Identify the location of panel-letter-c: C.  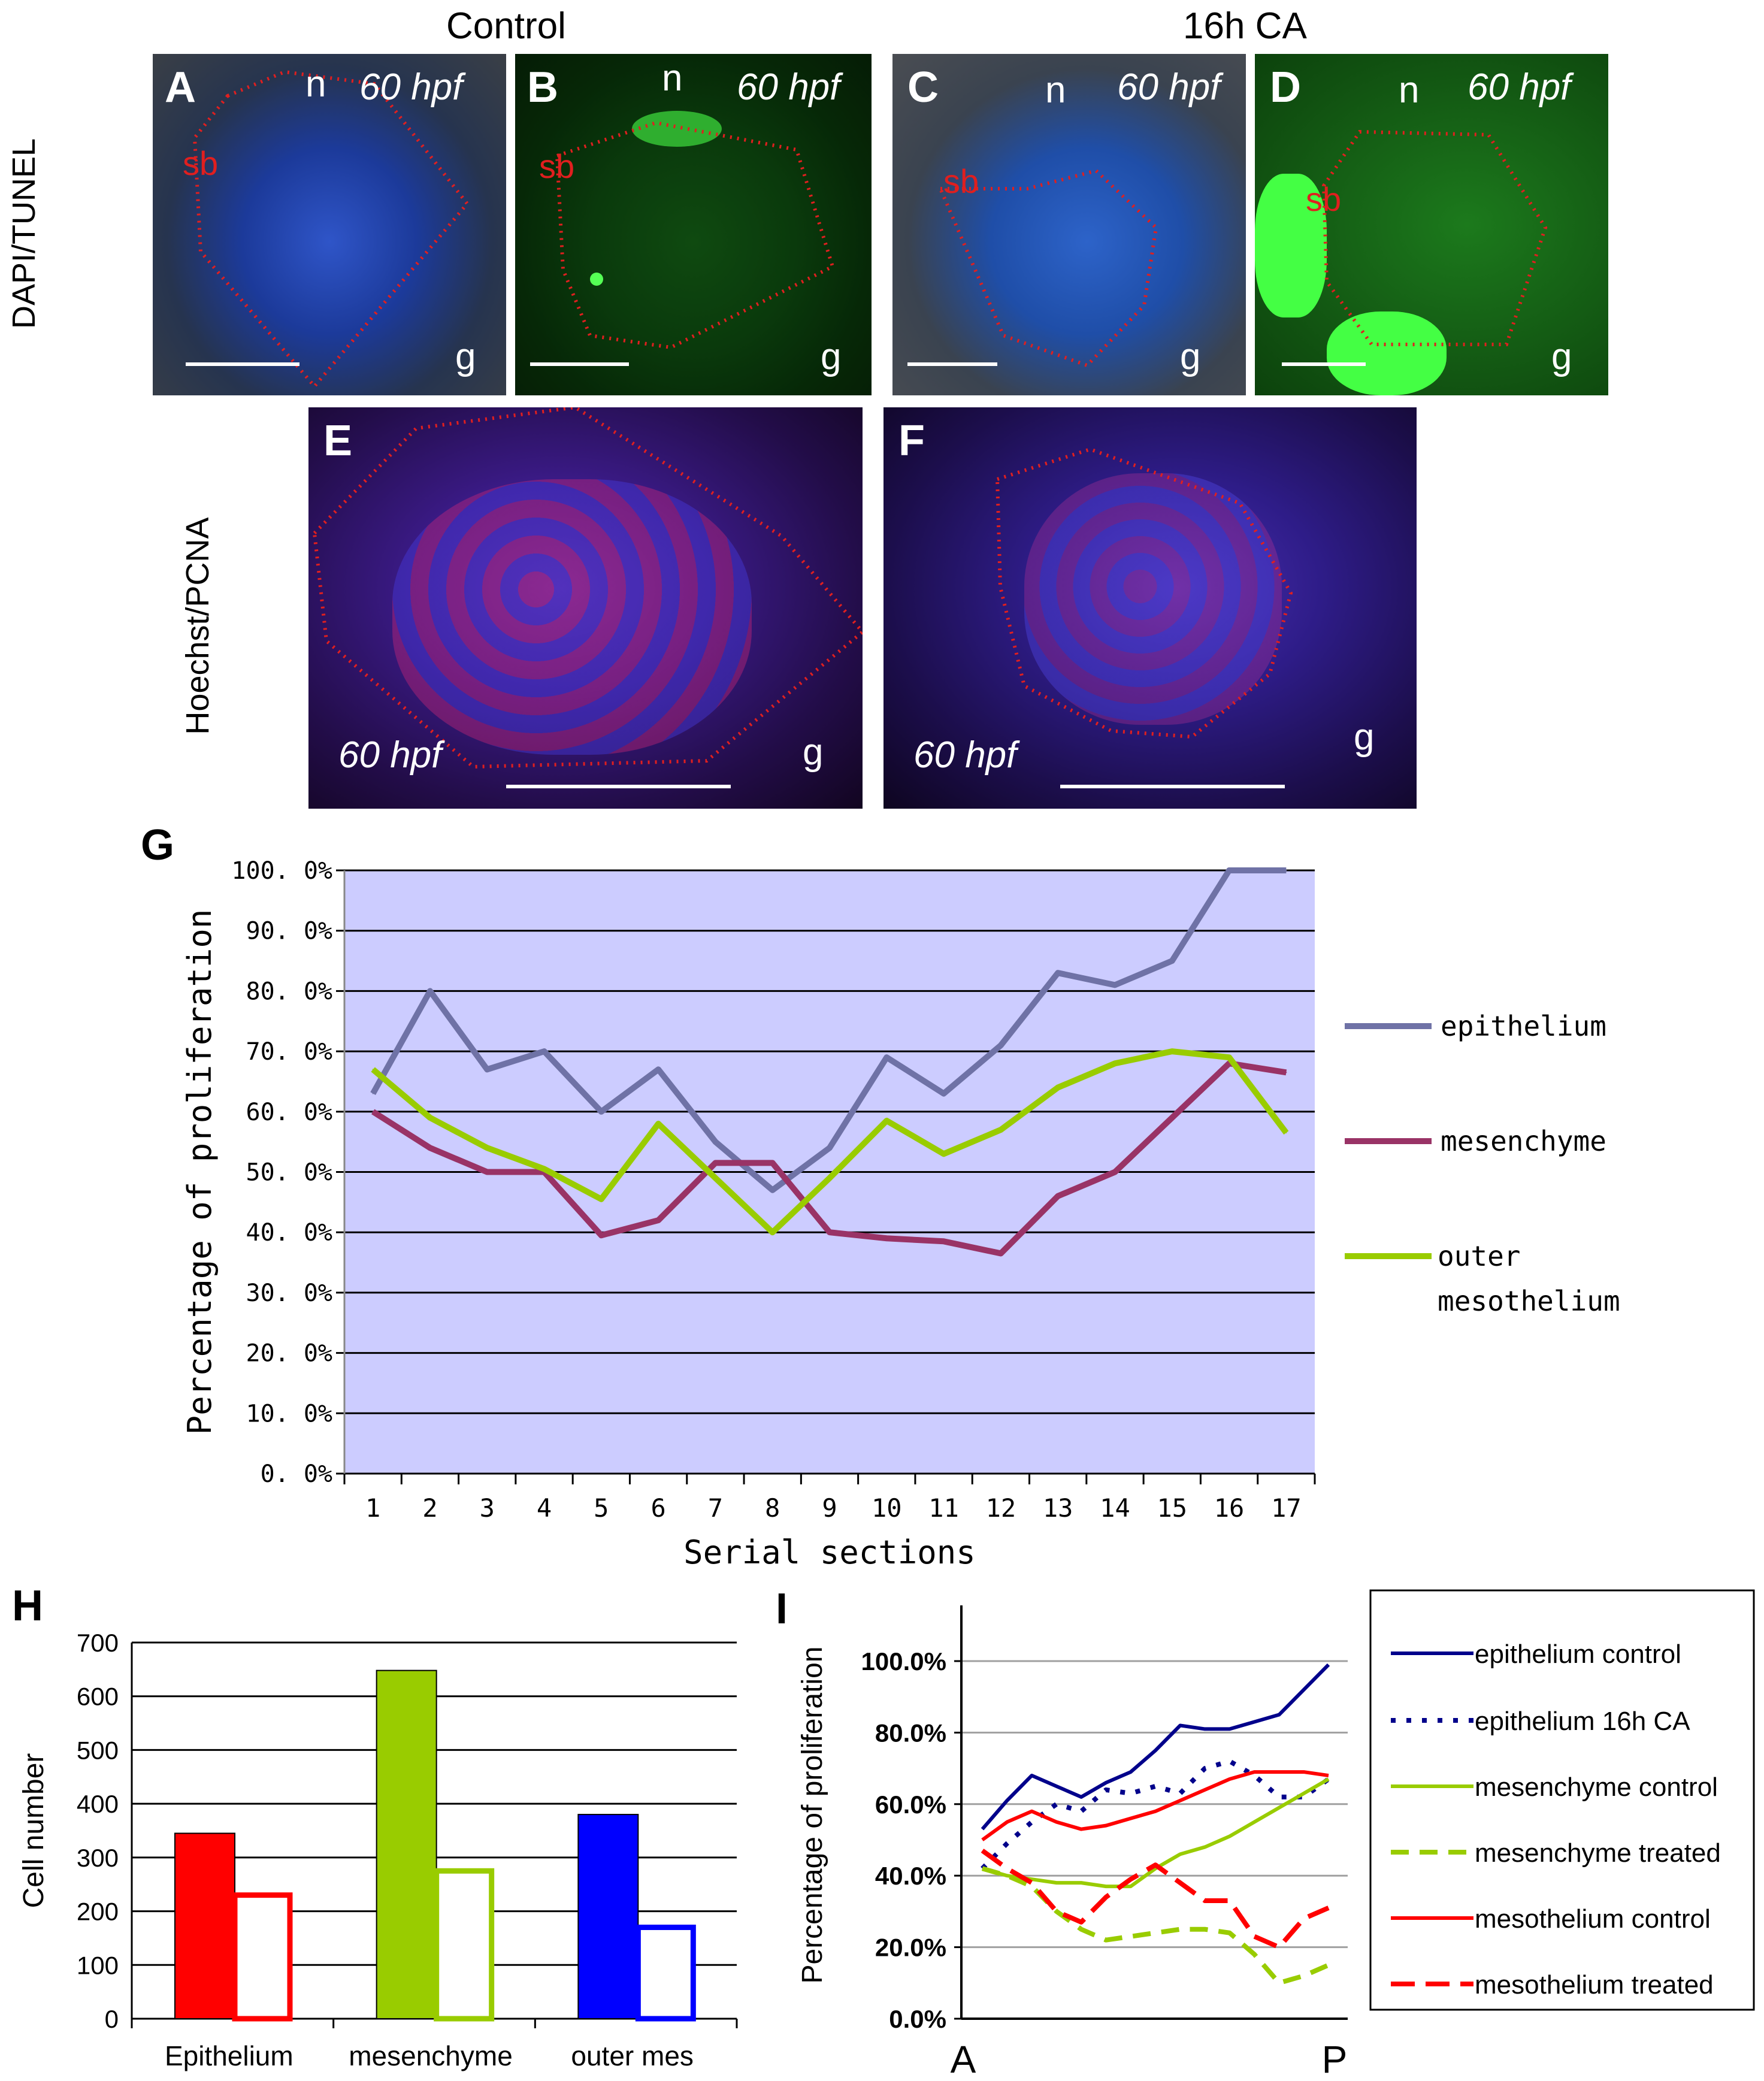
(923, 87).